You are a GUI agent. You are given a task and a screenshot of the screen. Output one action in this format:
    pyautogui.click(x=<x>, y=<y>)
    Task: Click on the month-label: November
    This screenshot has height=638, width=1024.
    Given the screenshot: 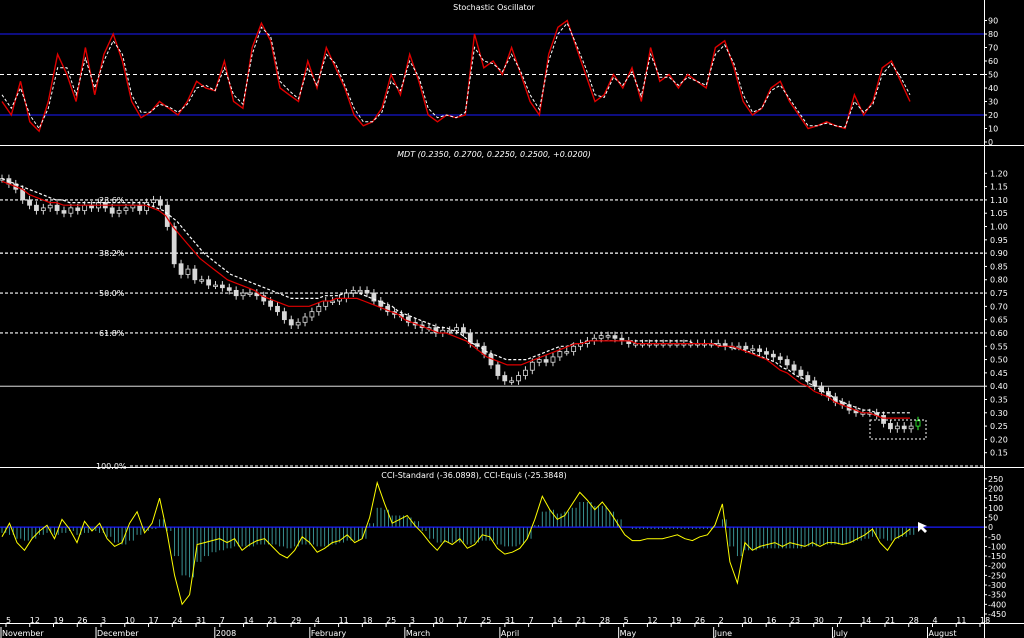 What is the action you would take?
    pyautogui.click(x=23, y=633)
    